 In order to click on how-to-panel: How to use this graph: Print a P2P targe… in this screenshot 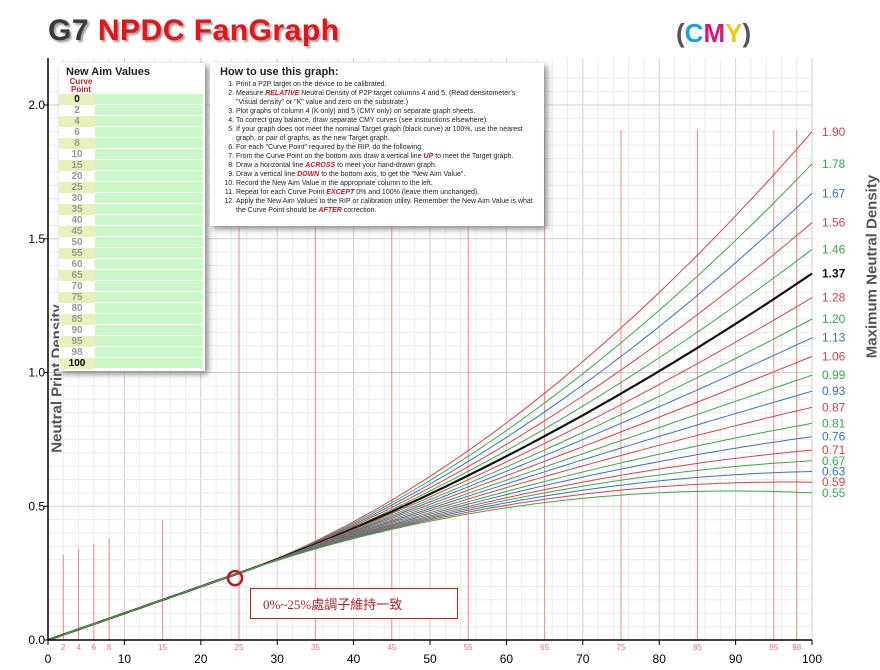, I will do `click(377, 144)`.